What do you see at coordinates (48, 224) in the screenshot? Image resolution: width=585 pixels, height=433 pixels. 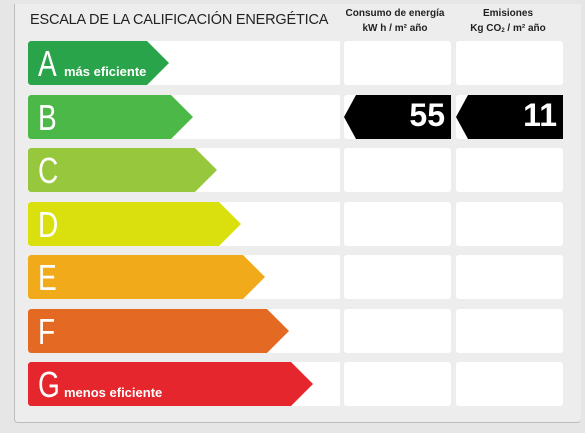 I see `class-letter: D` at bounding box center [48, 224].